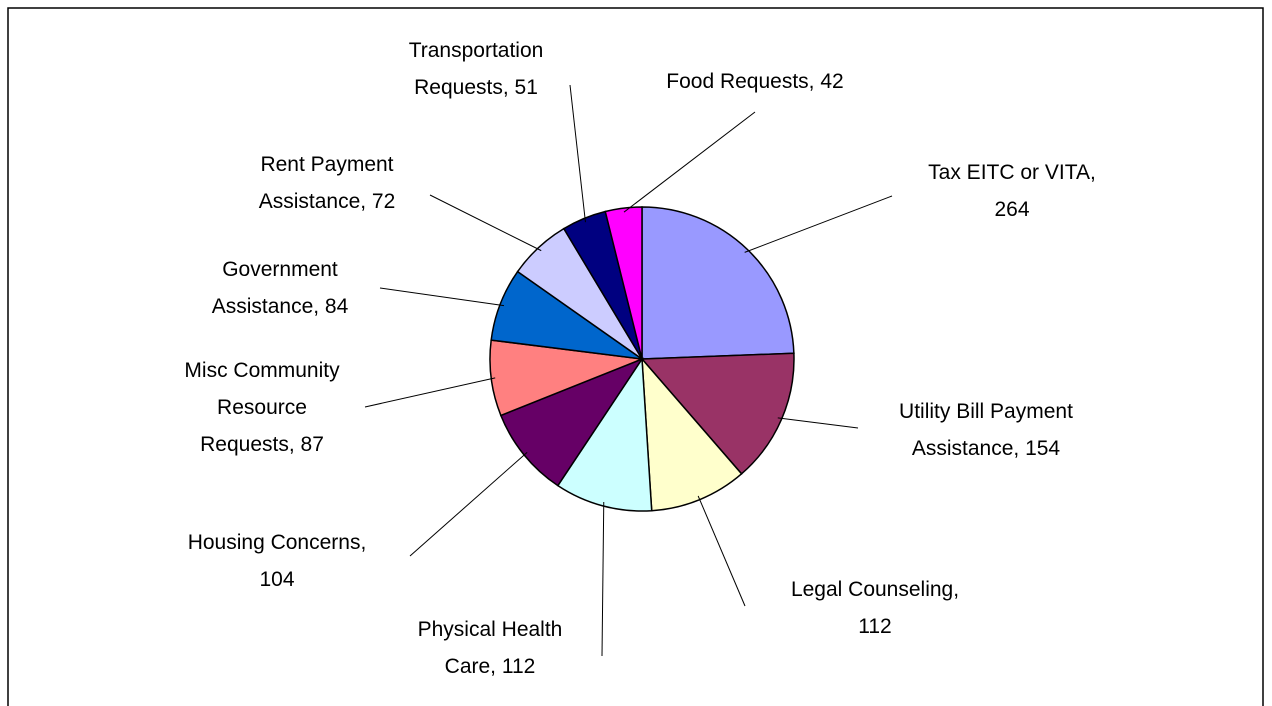 The width and height of the screenshot is (1272, 706). I want to click on data-label-line: Assistance, 84, so click(280, 306).